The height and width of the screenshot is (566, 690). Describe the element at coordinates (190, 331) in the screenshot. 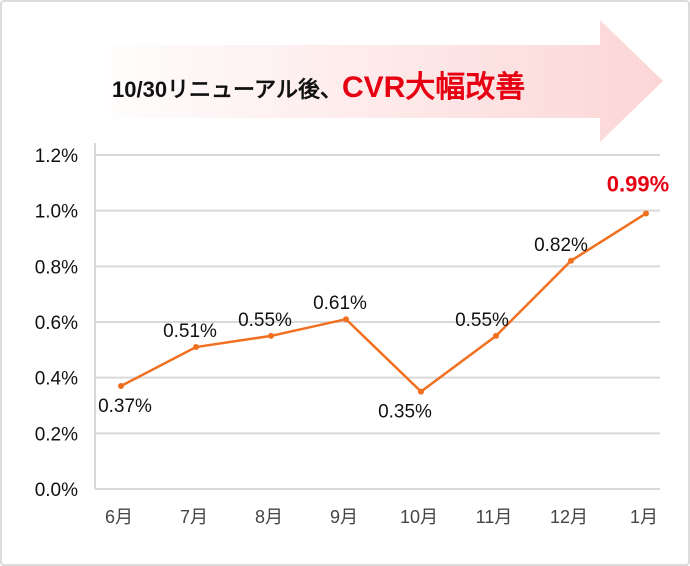

I see `data-label: 0.51%` at that location.